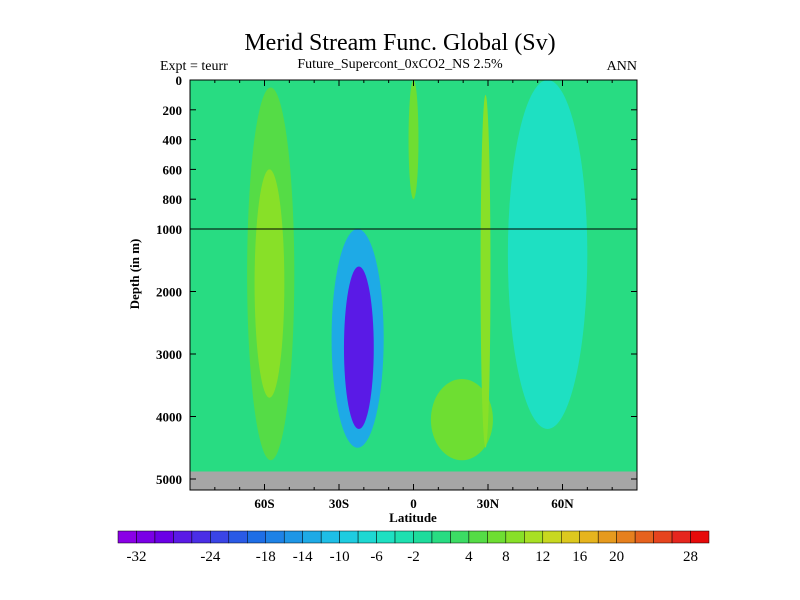  What do you see at coordinates (413, 480) in the screenshot?
I see `ocean-floor-mask` at bounding box center [413, 480].